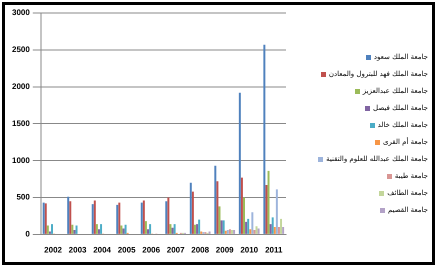  What do you see at coordinates (249, 249) in the screenshot?
I see `x-tick-label: 2010` at bounding box center [249, 249].